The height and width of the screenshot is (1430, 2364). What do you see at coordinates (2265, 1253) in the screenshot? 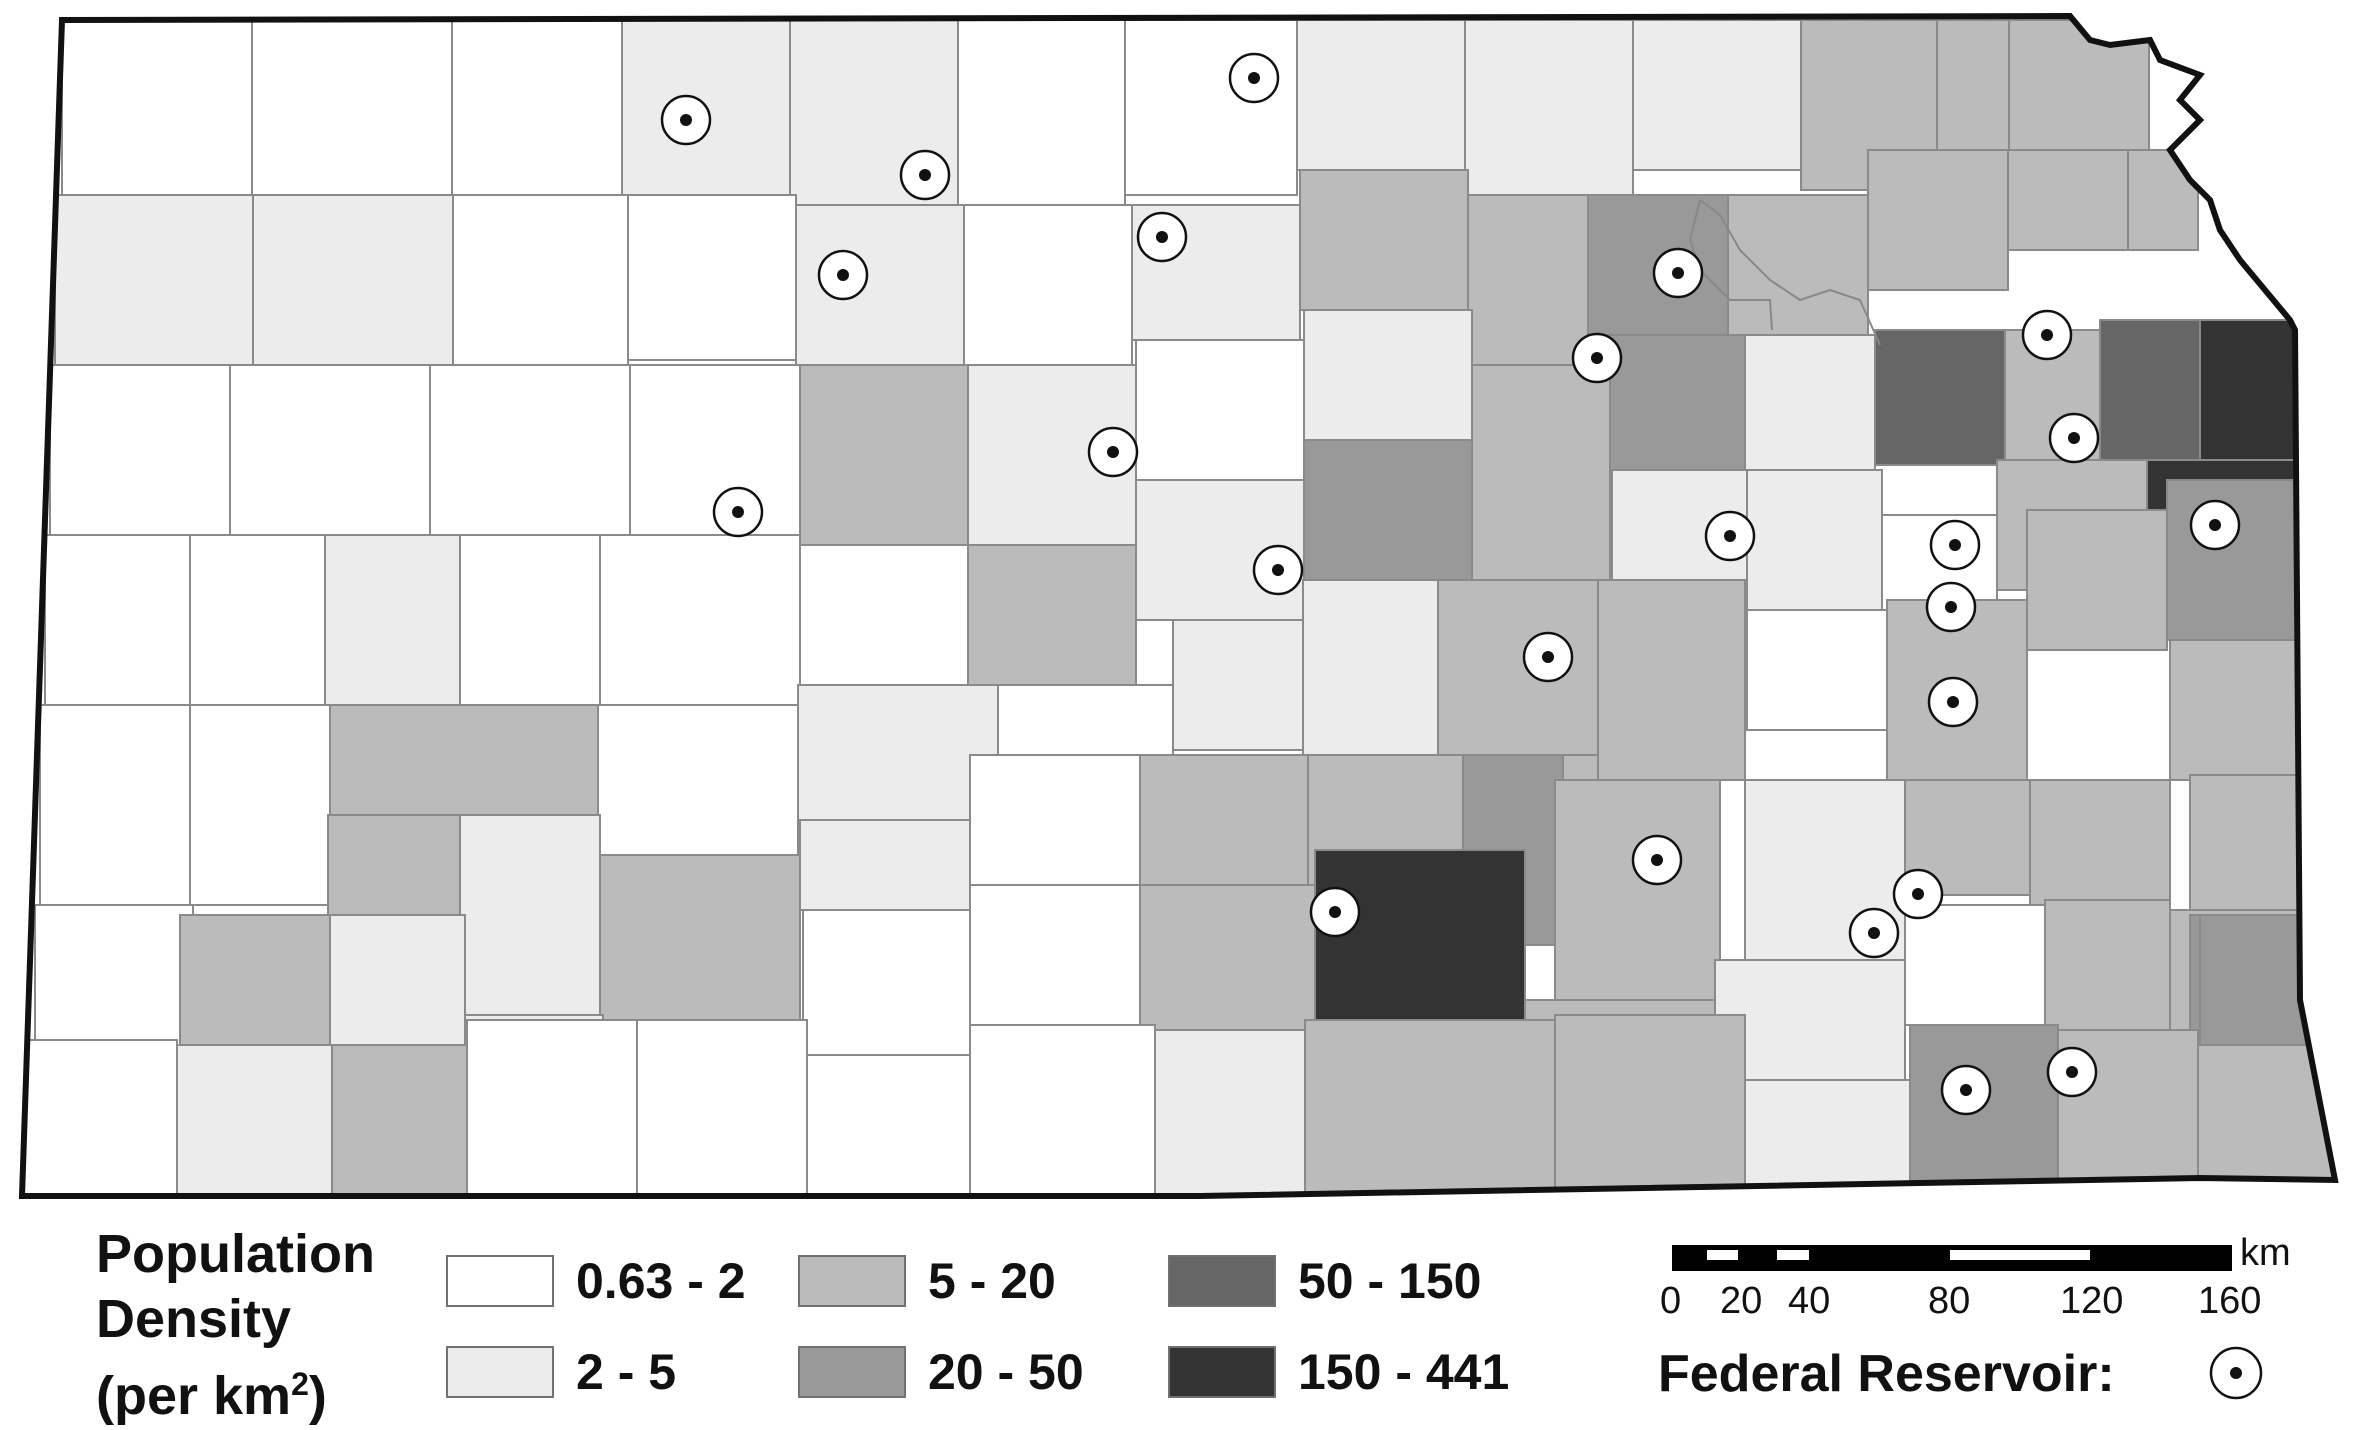
I see `scale-unit: km` at bounding box center [2265, 1253].